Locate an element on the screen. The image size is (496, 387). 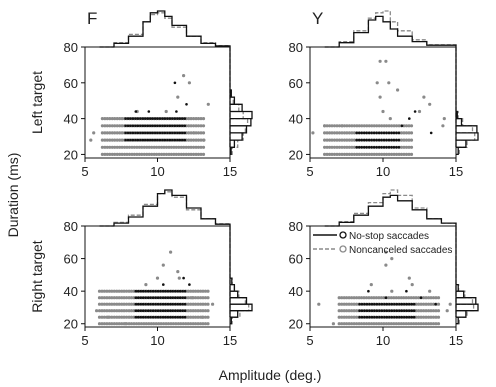
x-tick-label: 10 is located at coordinates (157, 171).